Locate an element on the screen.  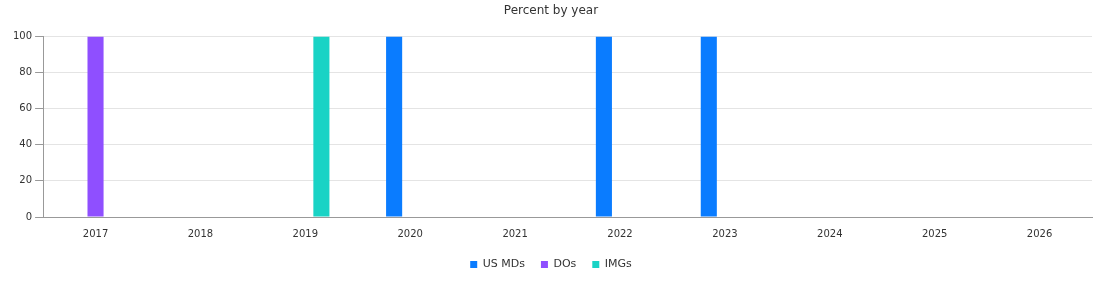
x-tick-label: 2026 is located at coordinates (1039, 233).